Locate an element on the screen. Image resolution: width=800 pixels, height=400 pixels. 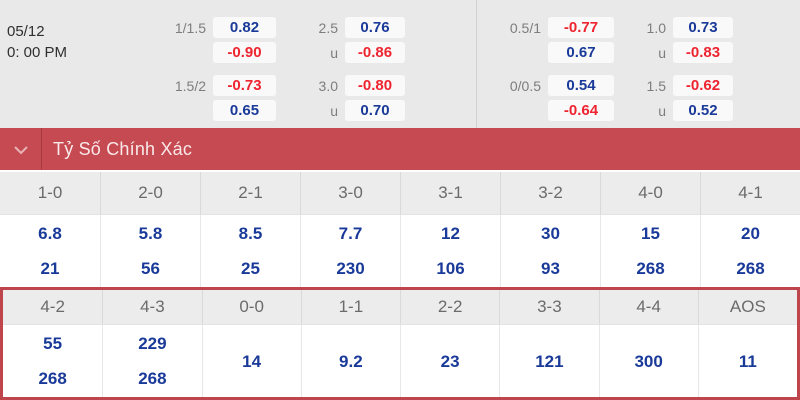
score-column-header: 3-2 is located at coordinates (550, 193).